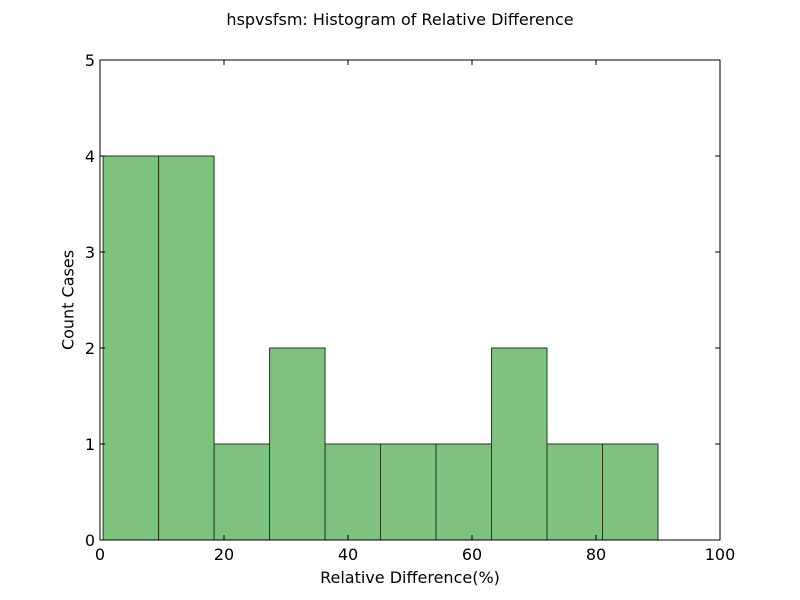 This screenshot has height=600, width=800. What do you see at coordinates (348, 554) in the screenshot?
I see `x-tick-label: 40` at bounding box center [348, 554].